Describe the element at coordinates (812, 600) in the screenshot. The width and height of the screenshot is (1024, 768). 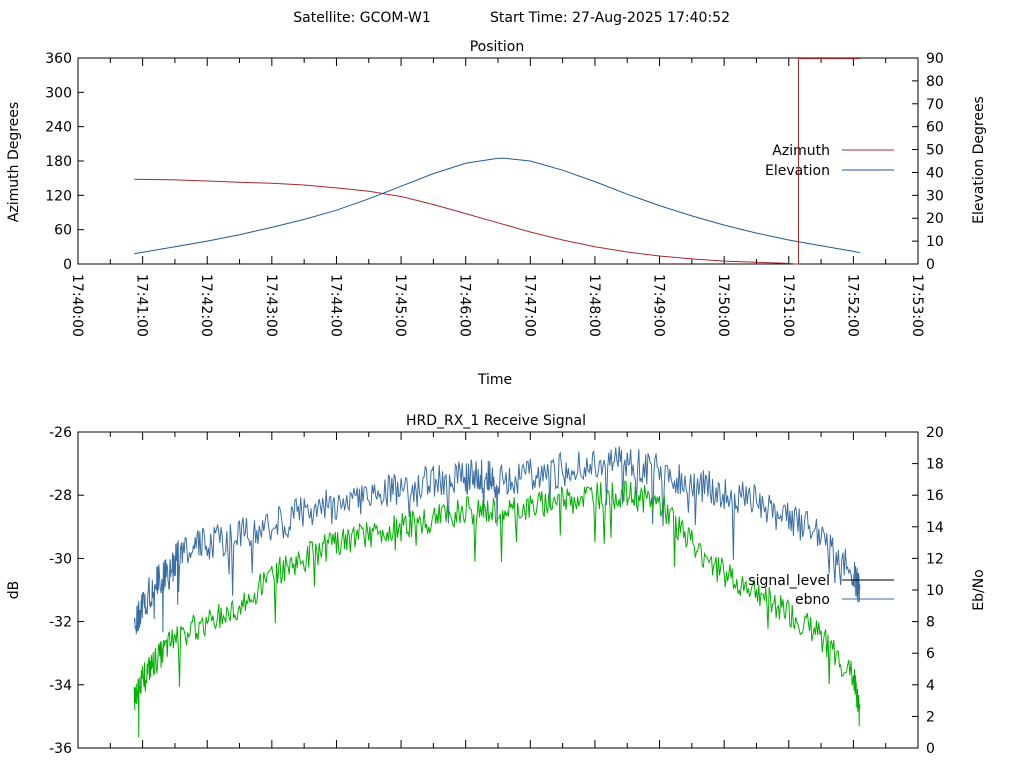
I see `signal-legend-label-ebno: ebno` at that location.